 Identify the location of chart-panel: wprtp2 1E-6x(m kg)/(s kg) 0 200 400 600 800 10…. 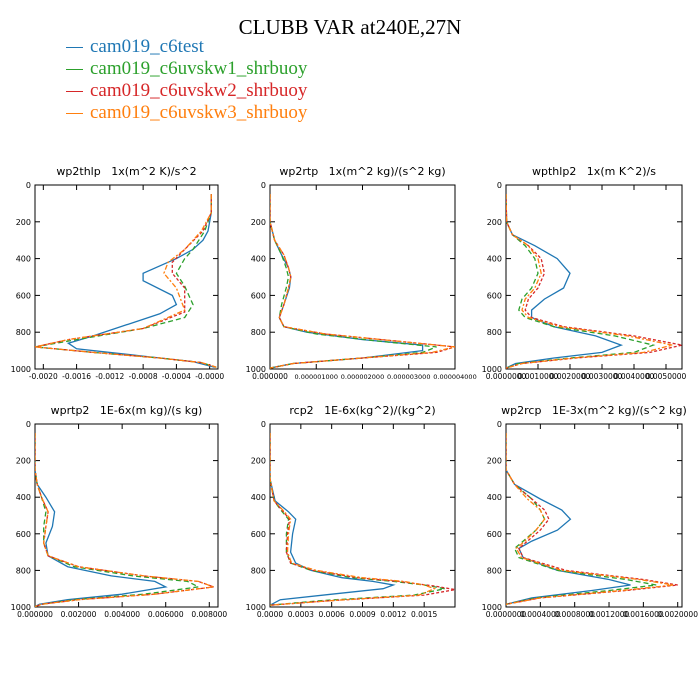
(119, 511).